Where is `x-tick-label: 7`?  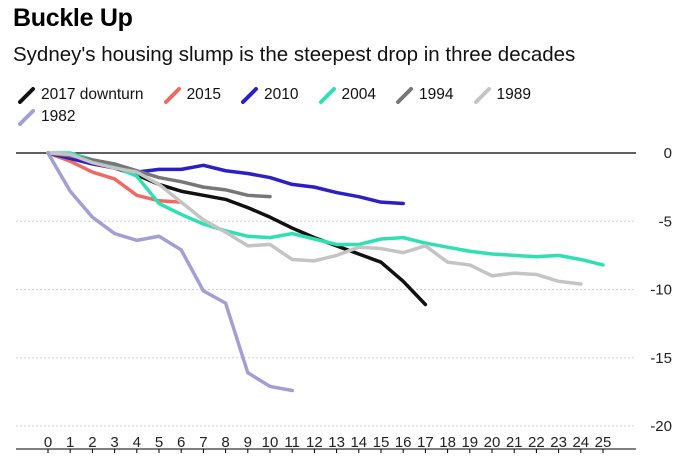 x-tick-label: 7 is located at coordinates (203, 442).